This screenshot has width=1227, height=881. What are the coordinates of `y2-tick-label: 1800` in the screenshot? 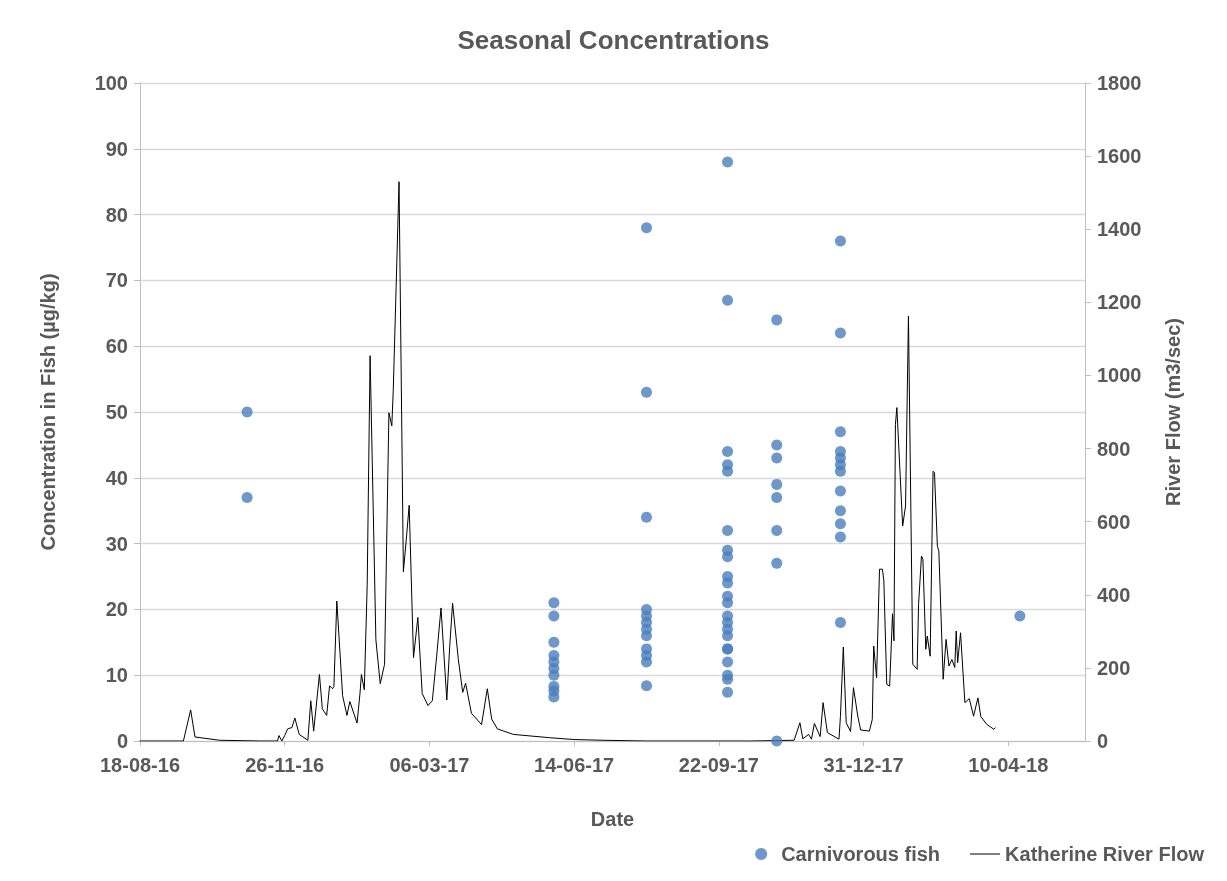 It's located at (1119, 83).